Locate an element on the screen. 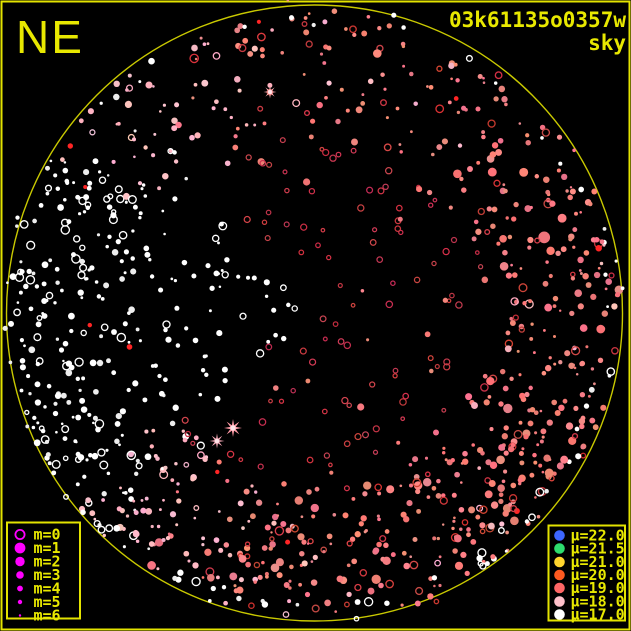 This screenshot has height=631, width=631. legend-label: μ=17.0 is located at coordinates (598, 615).